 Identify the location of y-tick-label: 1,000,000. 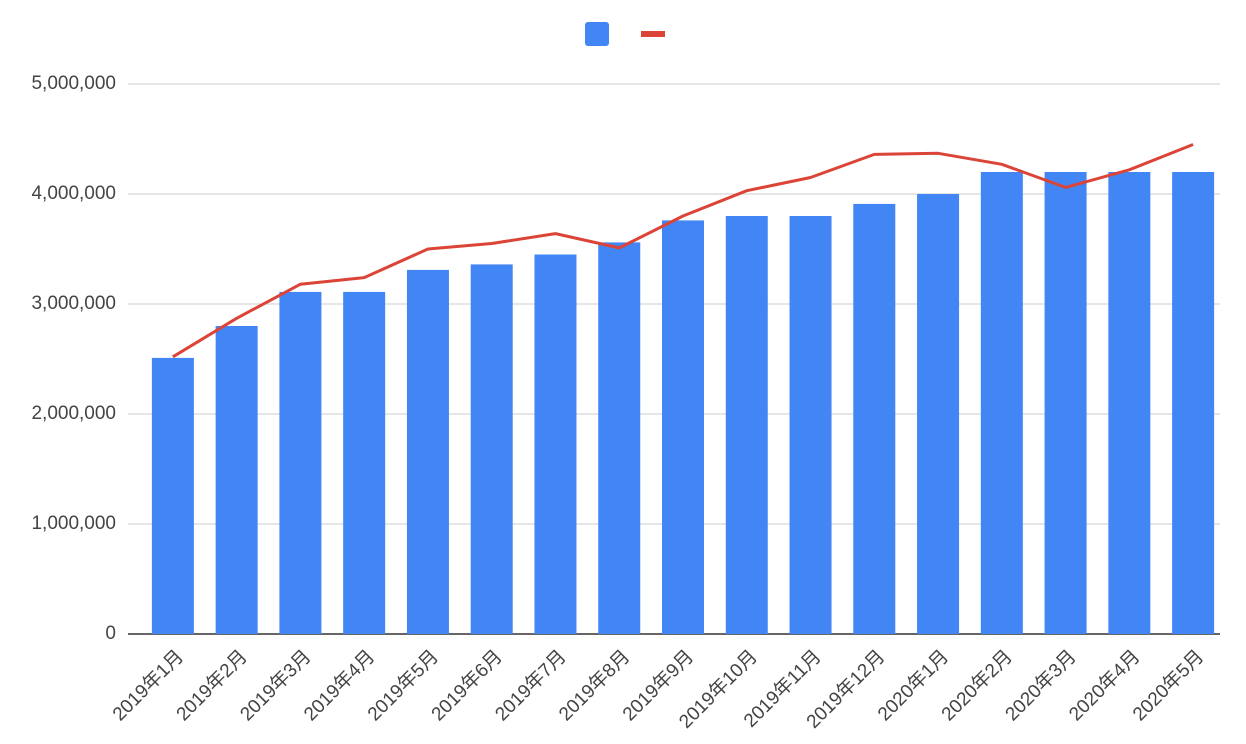
(73, 523).